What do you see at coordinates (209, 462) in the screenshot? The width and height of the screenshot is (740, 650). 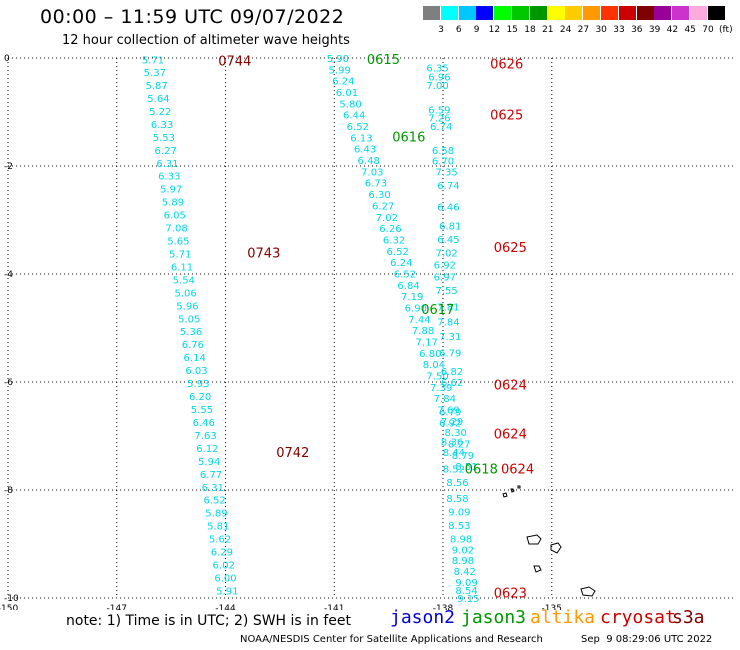 I see `wave-height-value: 5.94` at bounding box center [209, 462].